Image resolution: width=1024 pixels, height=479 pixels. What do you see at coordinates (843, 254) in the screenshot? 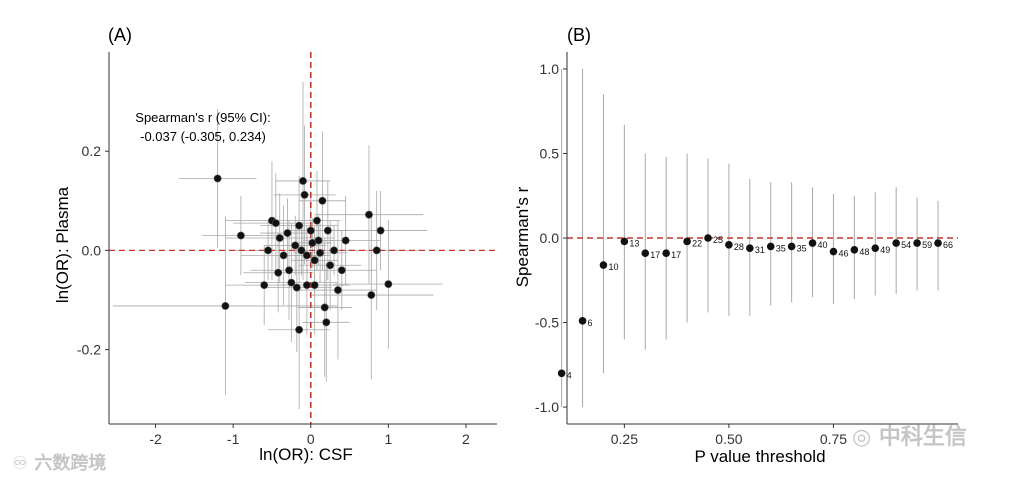
I see `panel-b-count-label-13: 46` at bounding box center [843, 254].